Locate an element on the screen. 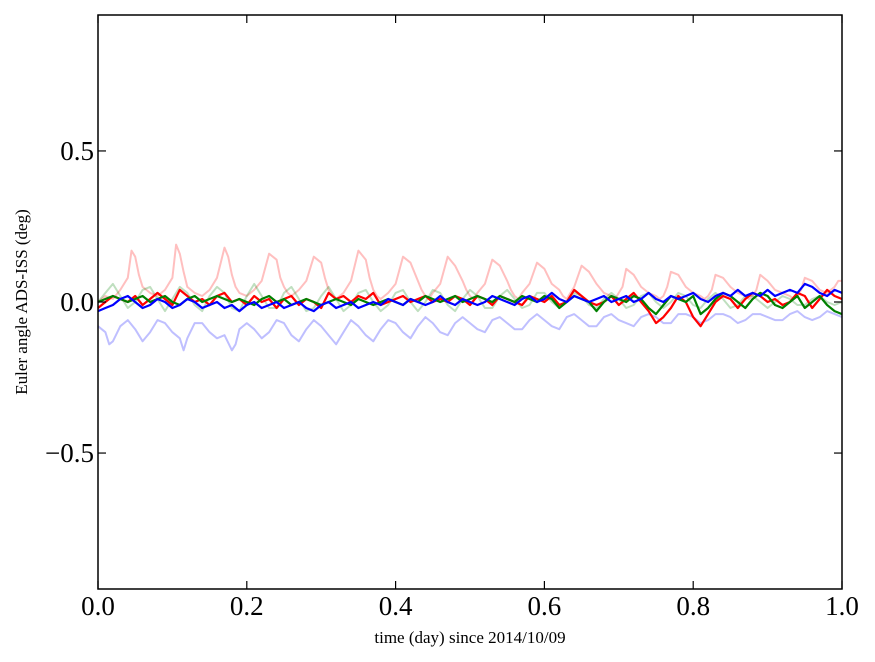  x-tick-label: 0.2 is located at coordinates (247, 606).